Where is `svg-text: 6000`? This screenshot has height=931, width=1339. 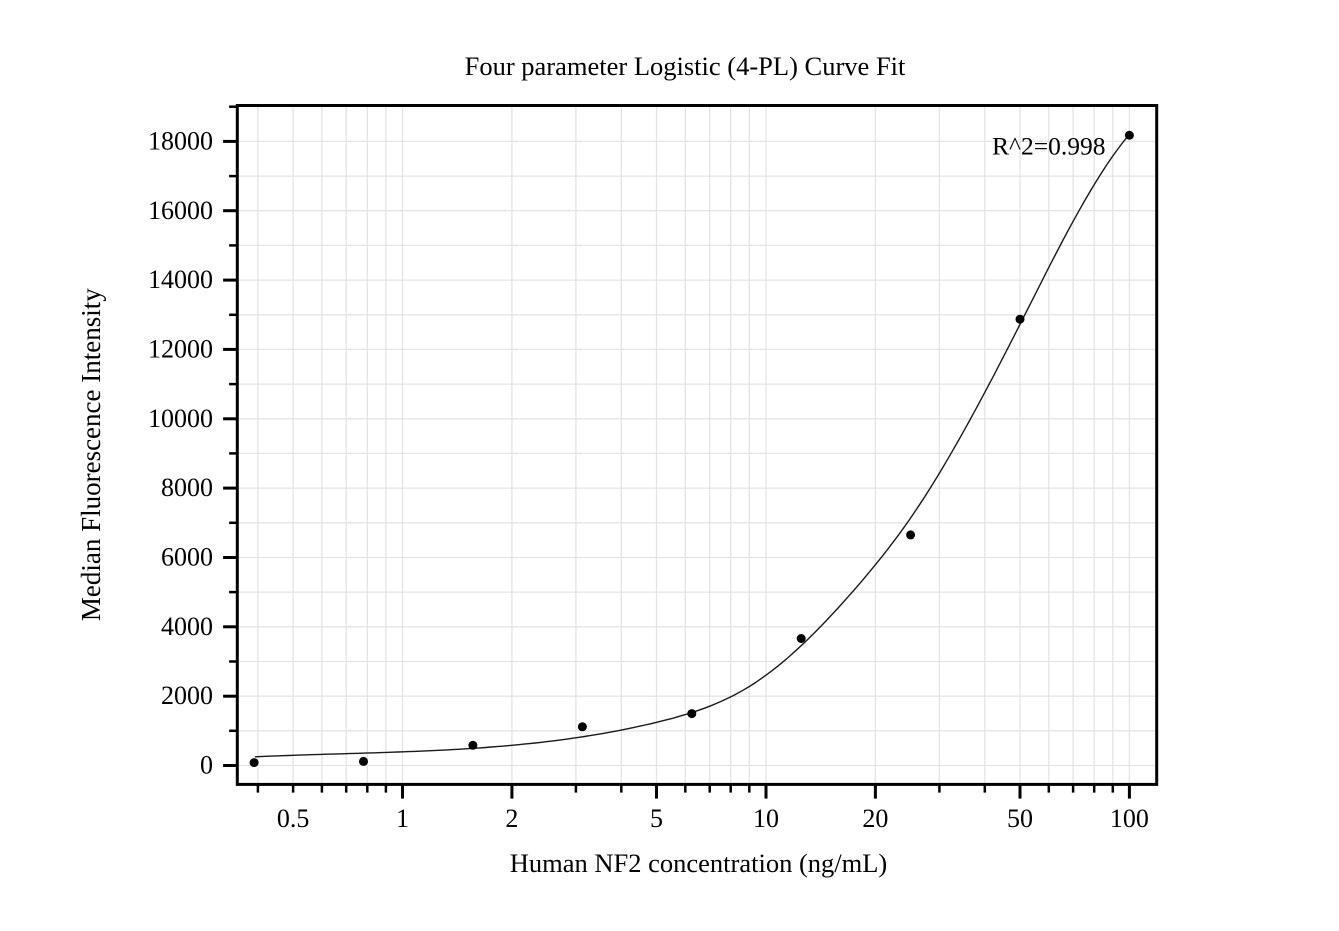 svg-text: 6000 is located at coordinates (187, 557).